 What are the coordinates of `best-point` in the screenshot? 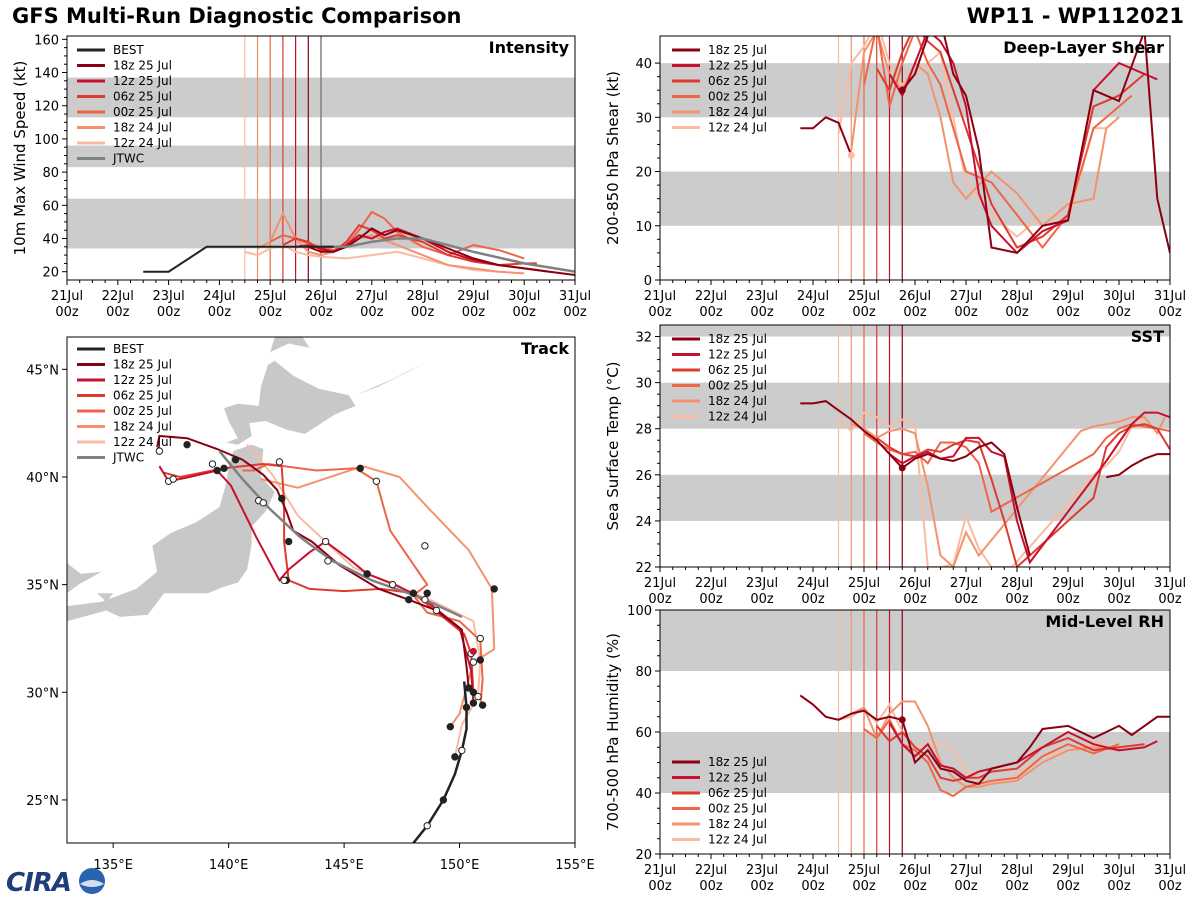 It's located at (443, 800).